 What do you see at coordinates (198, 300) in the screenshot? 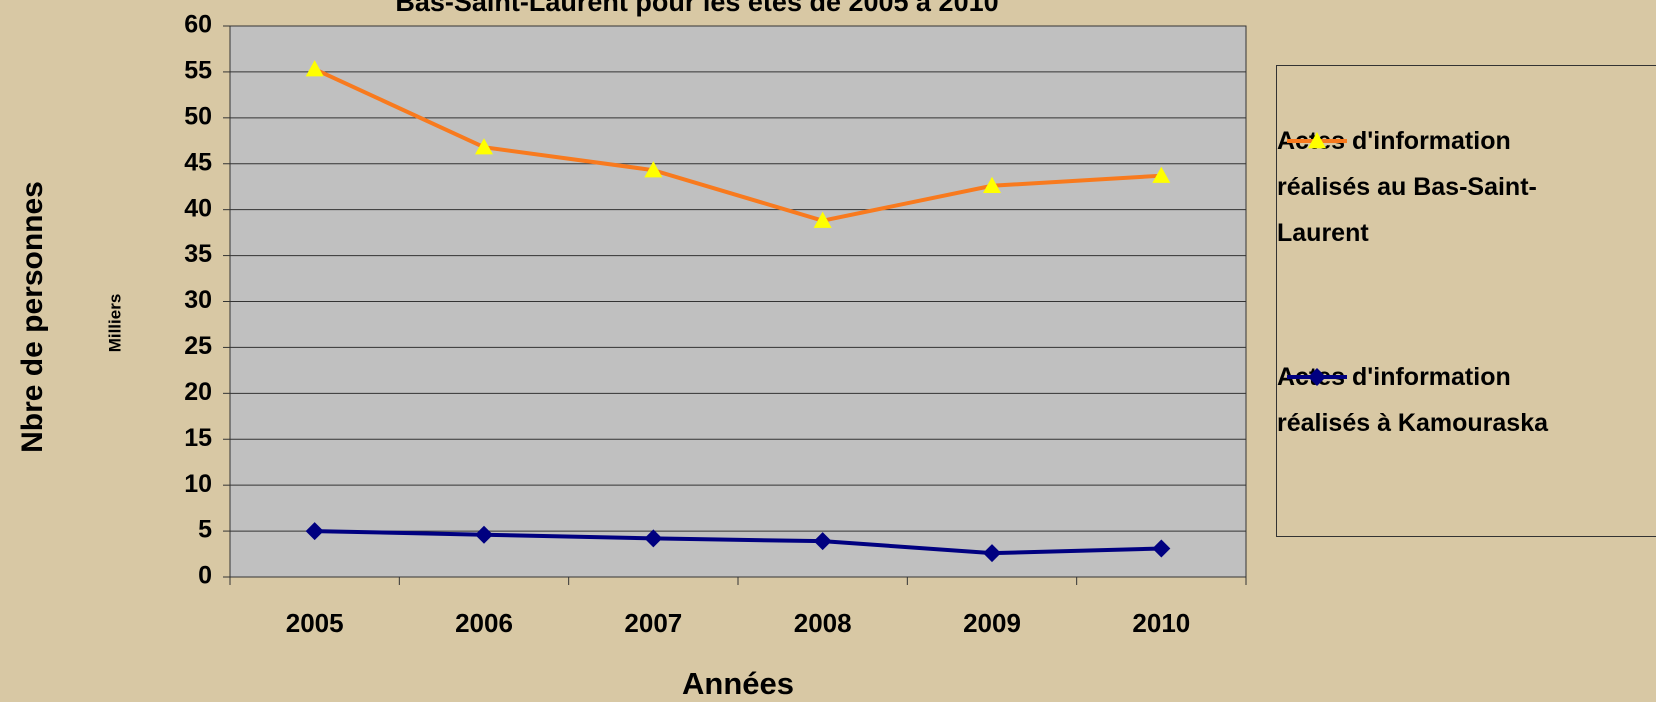
I see `y-tick-label: 30` at bounding box center [198, 300].